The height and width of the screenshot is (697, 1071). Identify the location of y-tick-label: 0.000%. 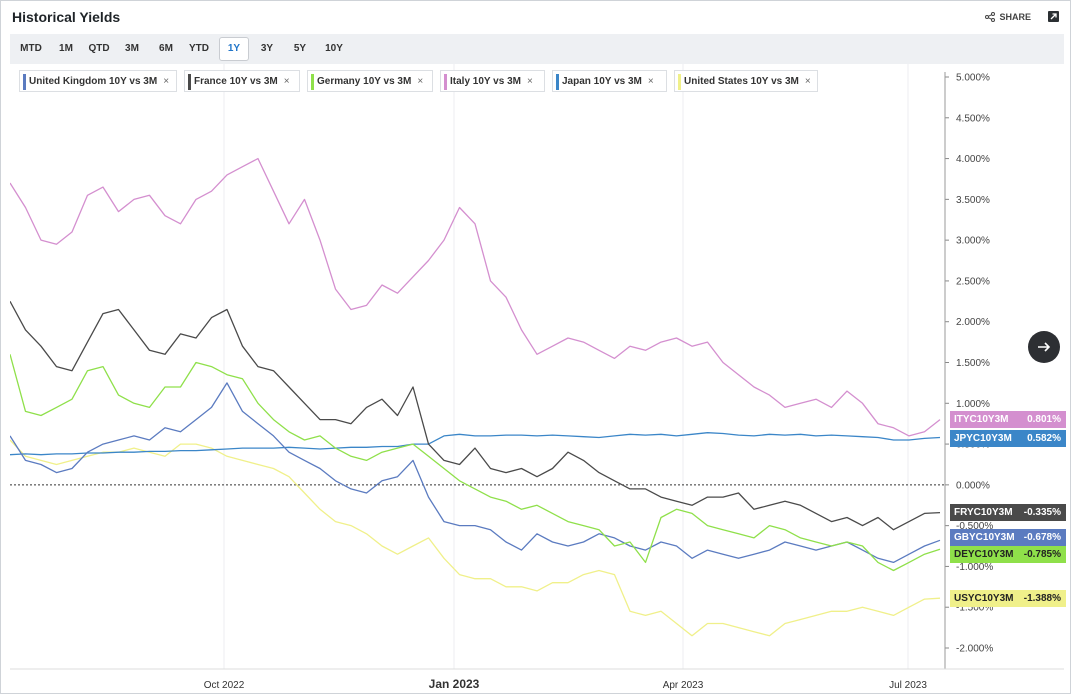
(973, 485).